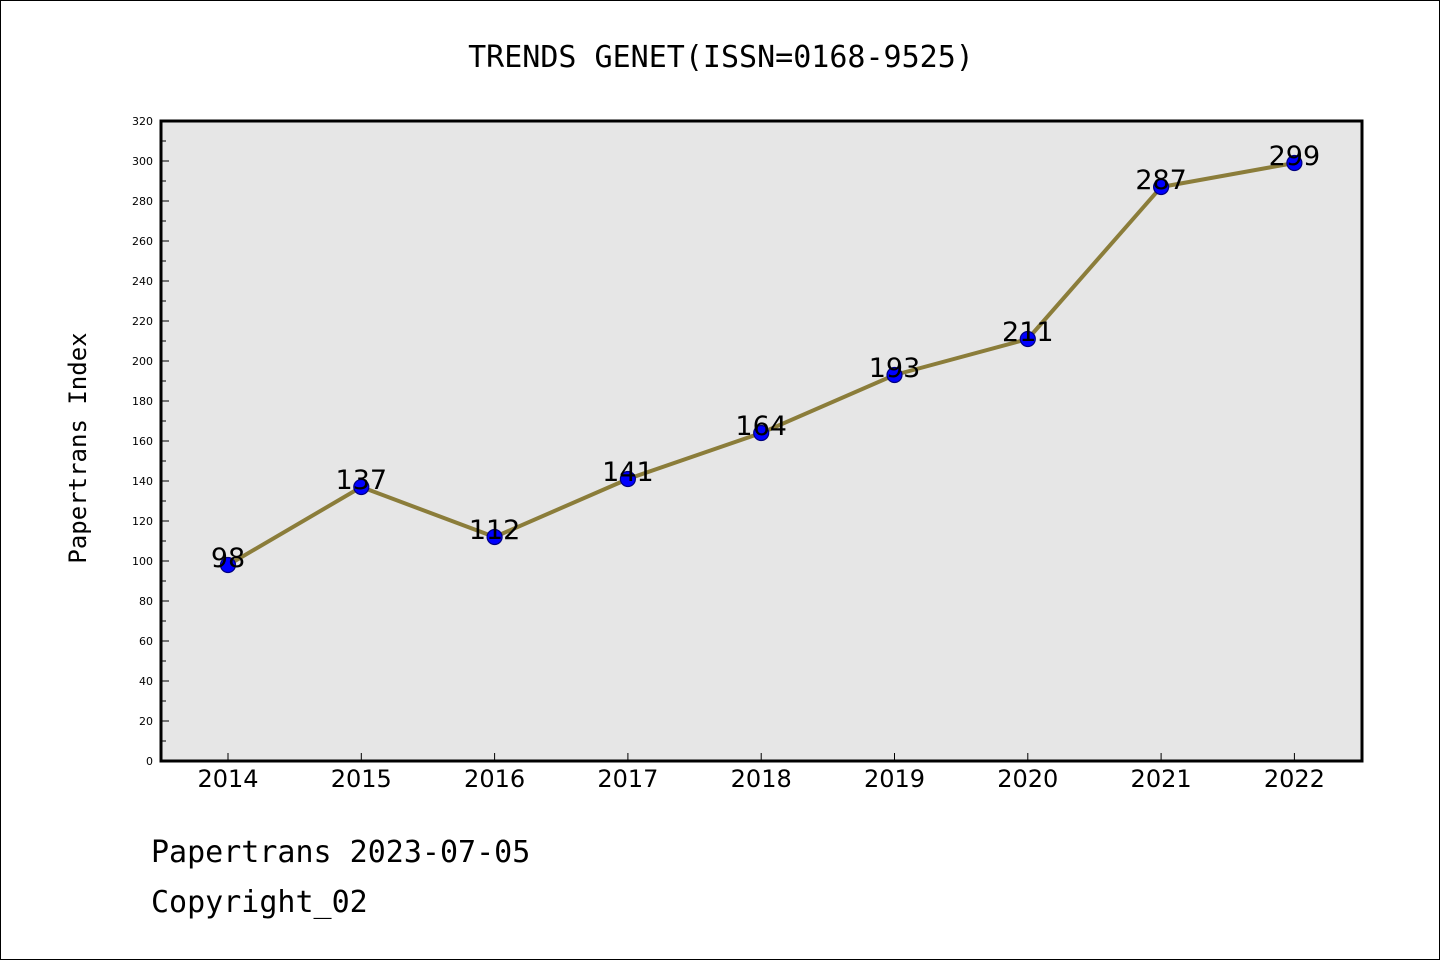 Image resolution: width=1440 pixels, height=960 pixels. Describe the element at coordinates (761, 779) in the screenshot. I see `x-tick-label: 2018` at that location.